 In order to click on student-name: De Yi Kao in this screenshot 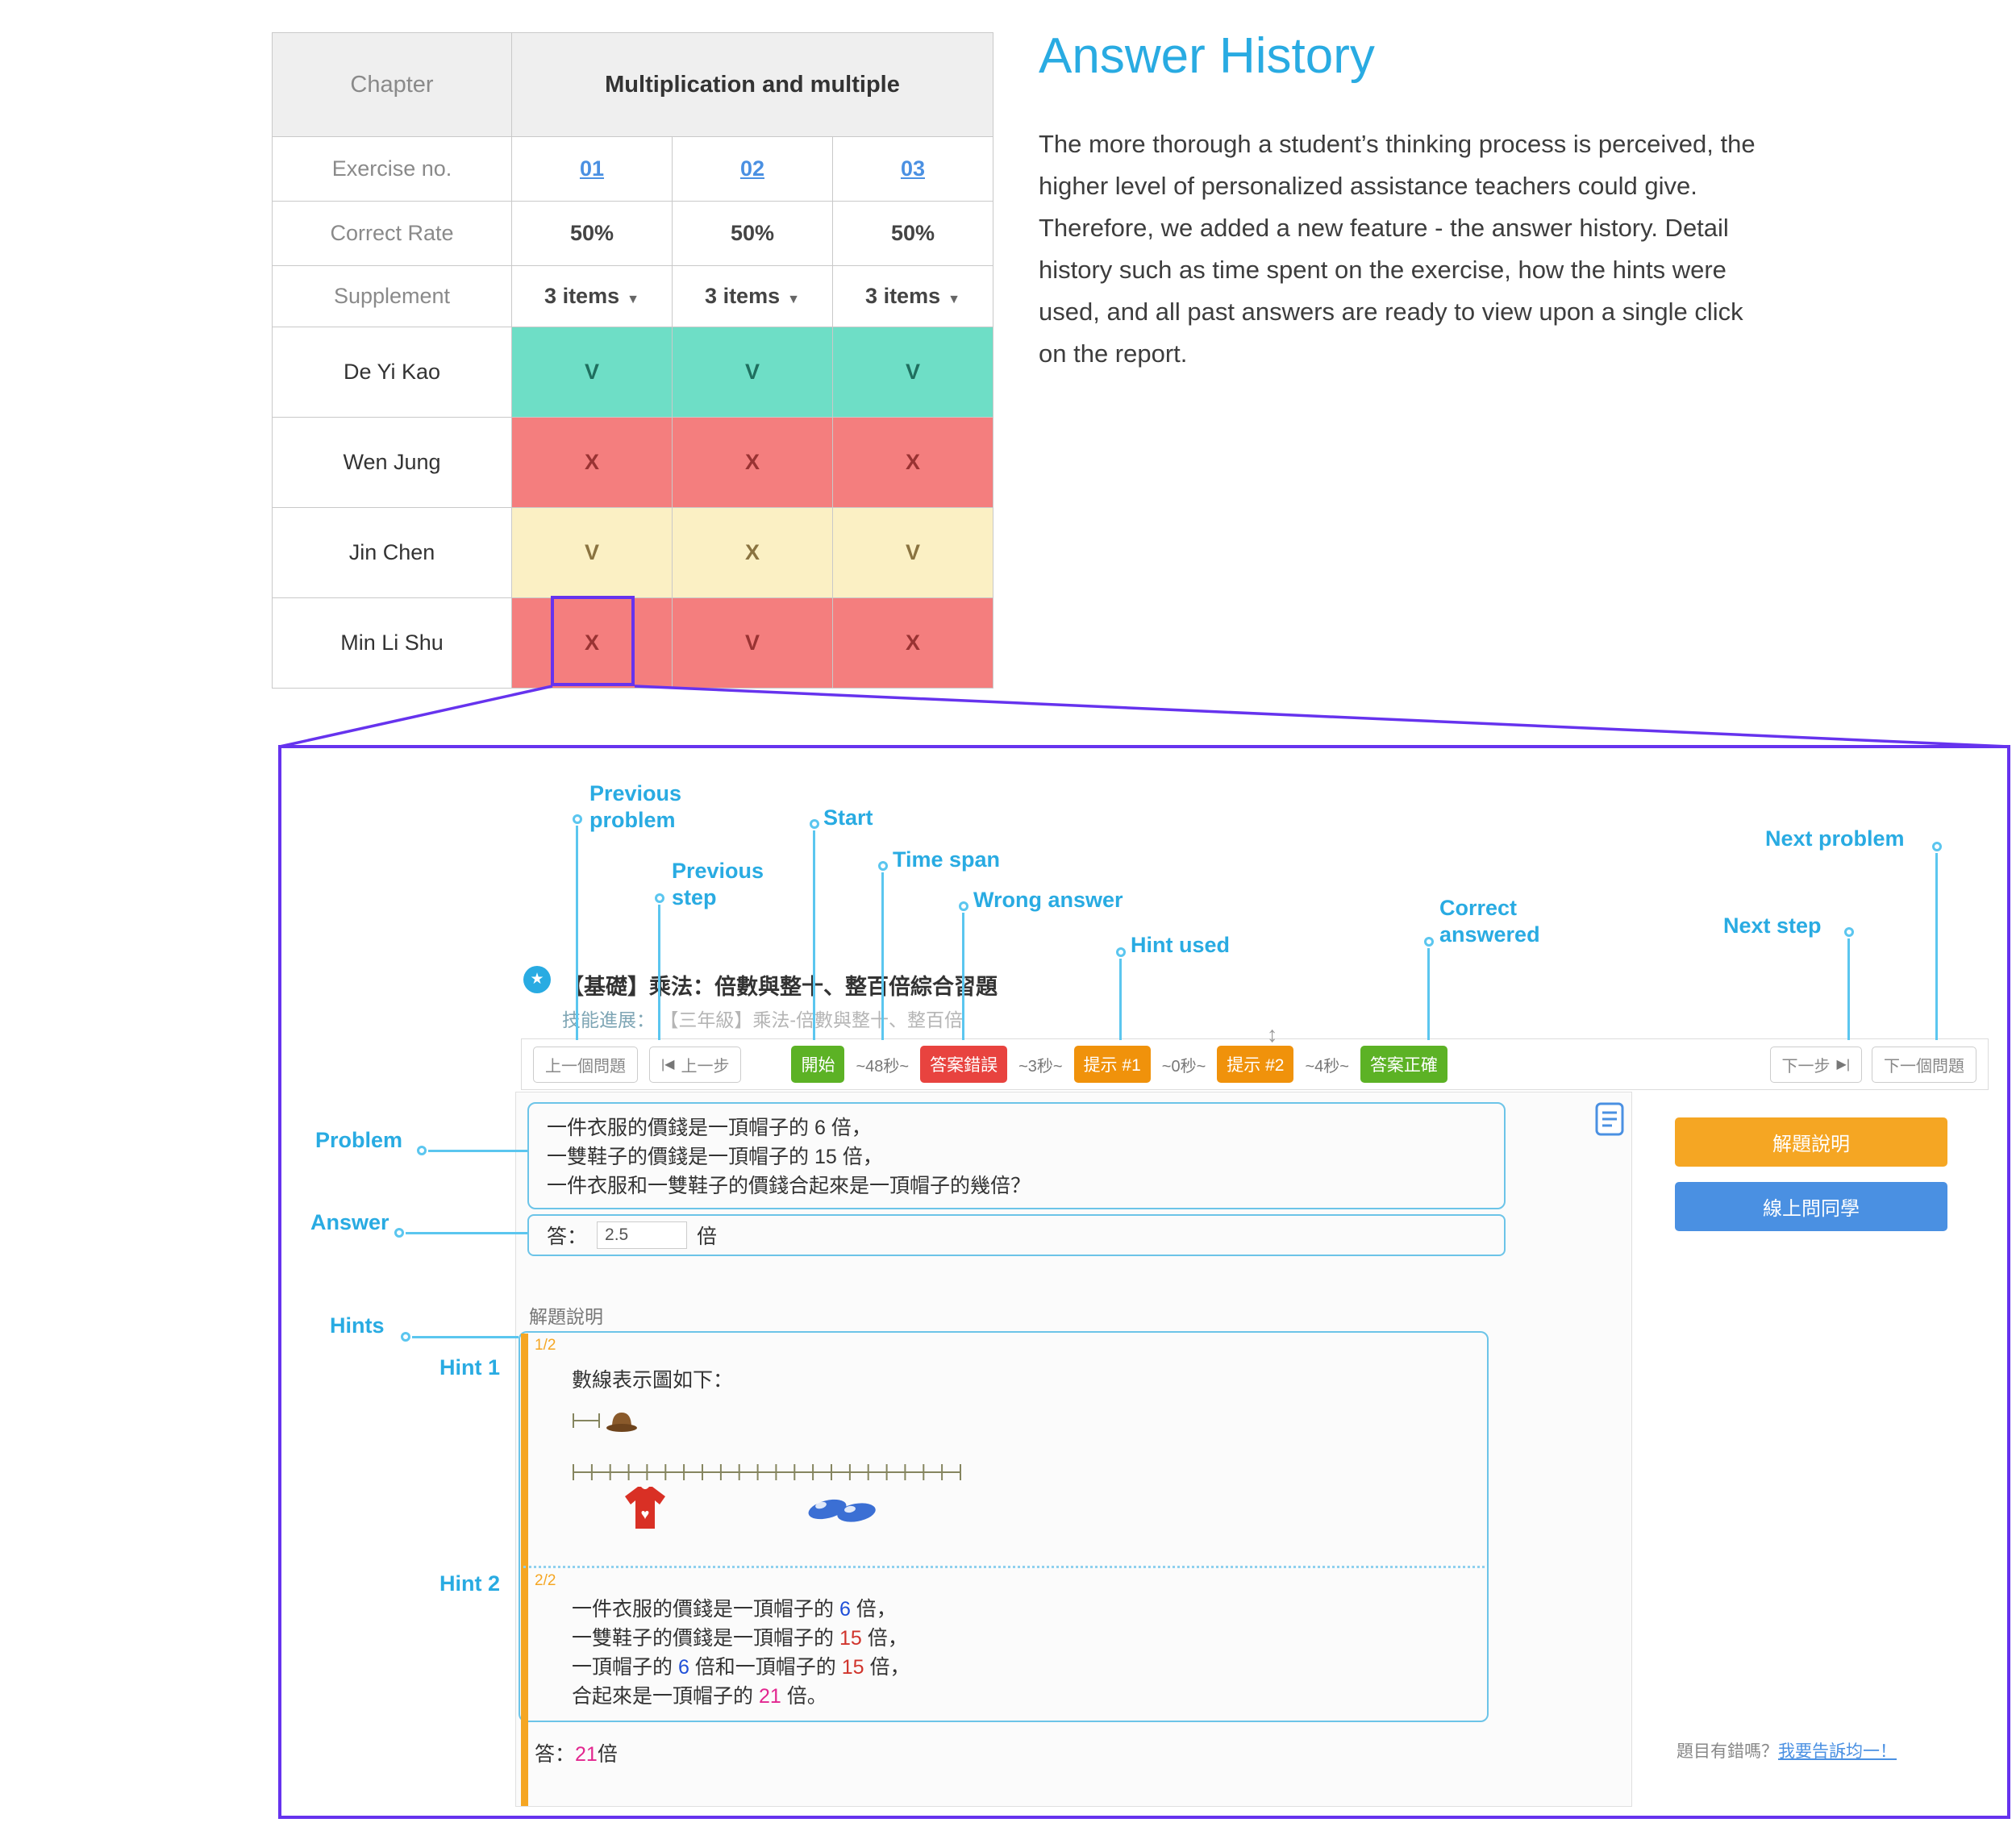, I will do `click(392, 372)`.